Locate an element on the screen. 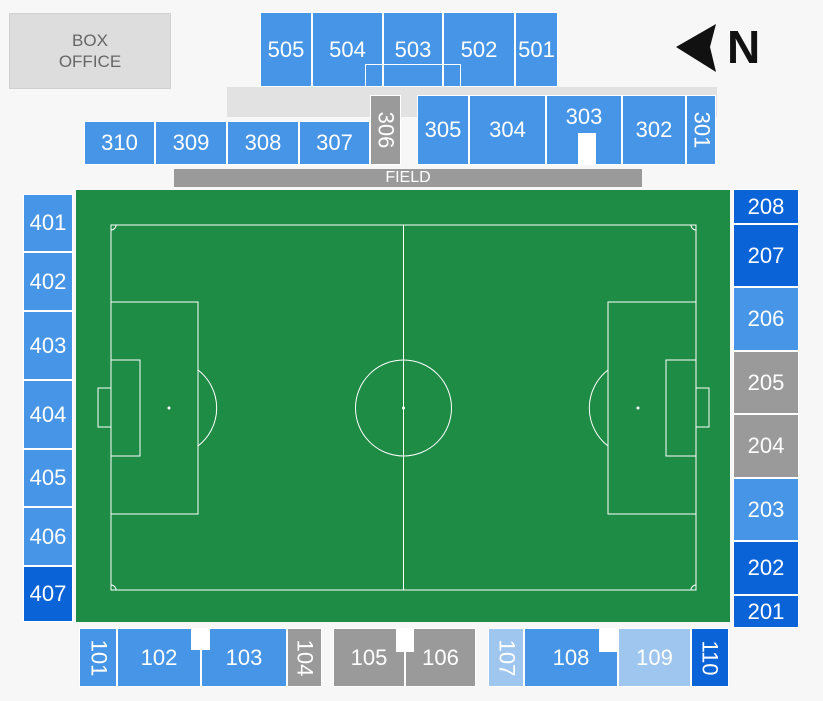 The height and width of the screenshot is (701, 823). section-202-label: 202 is located at coordinates (766, 567).